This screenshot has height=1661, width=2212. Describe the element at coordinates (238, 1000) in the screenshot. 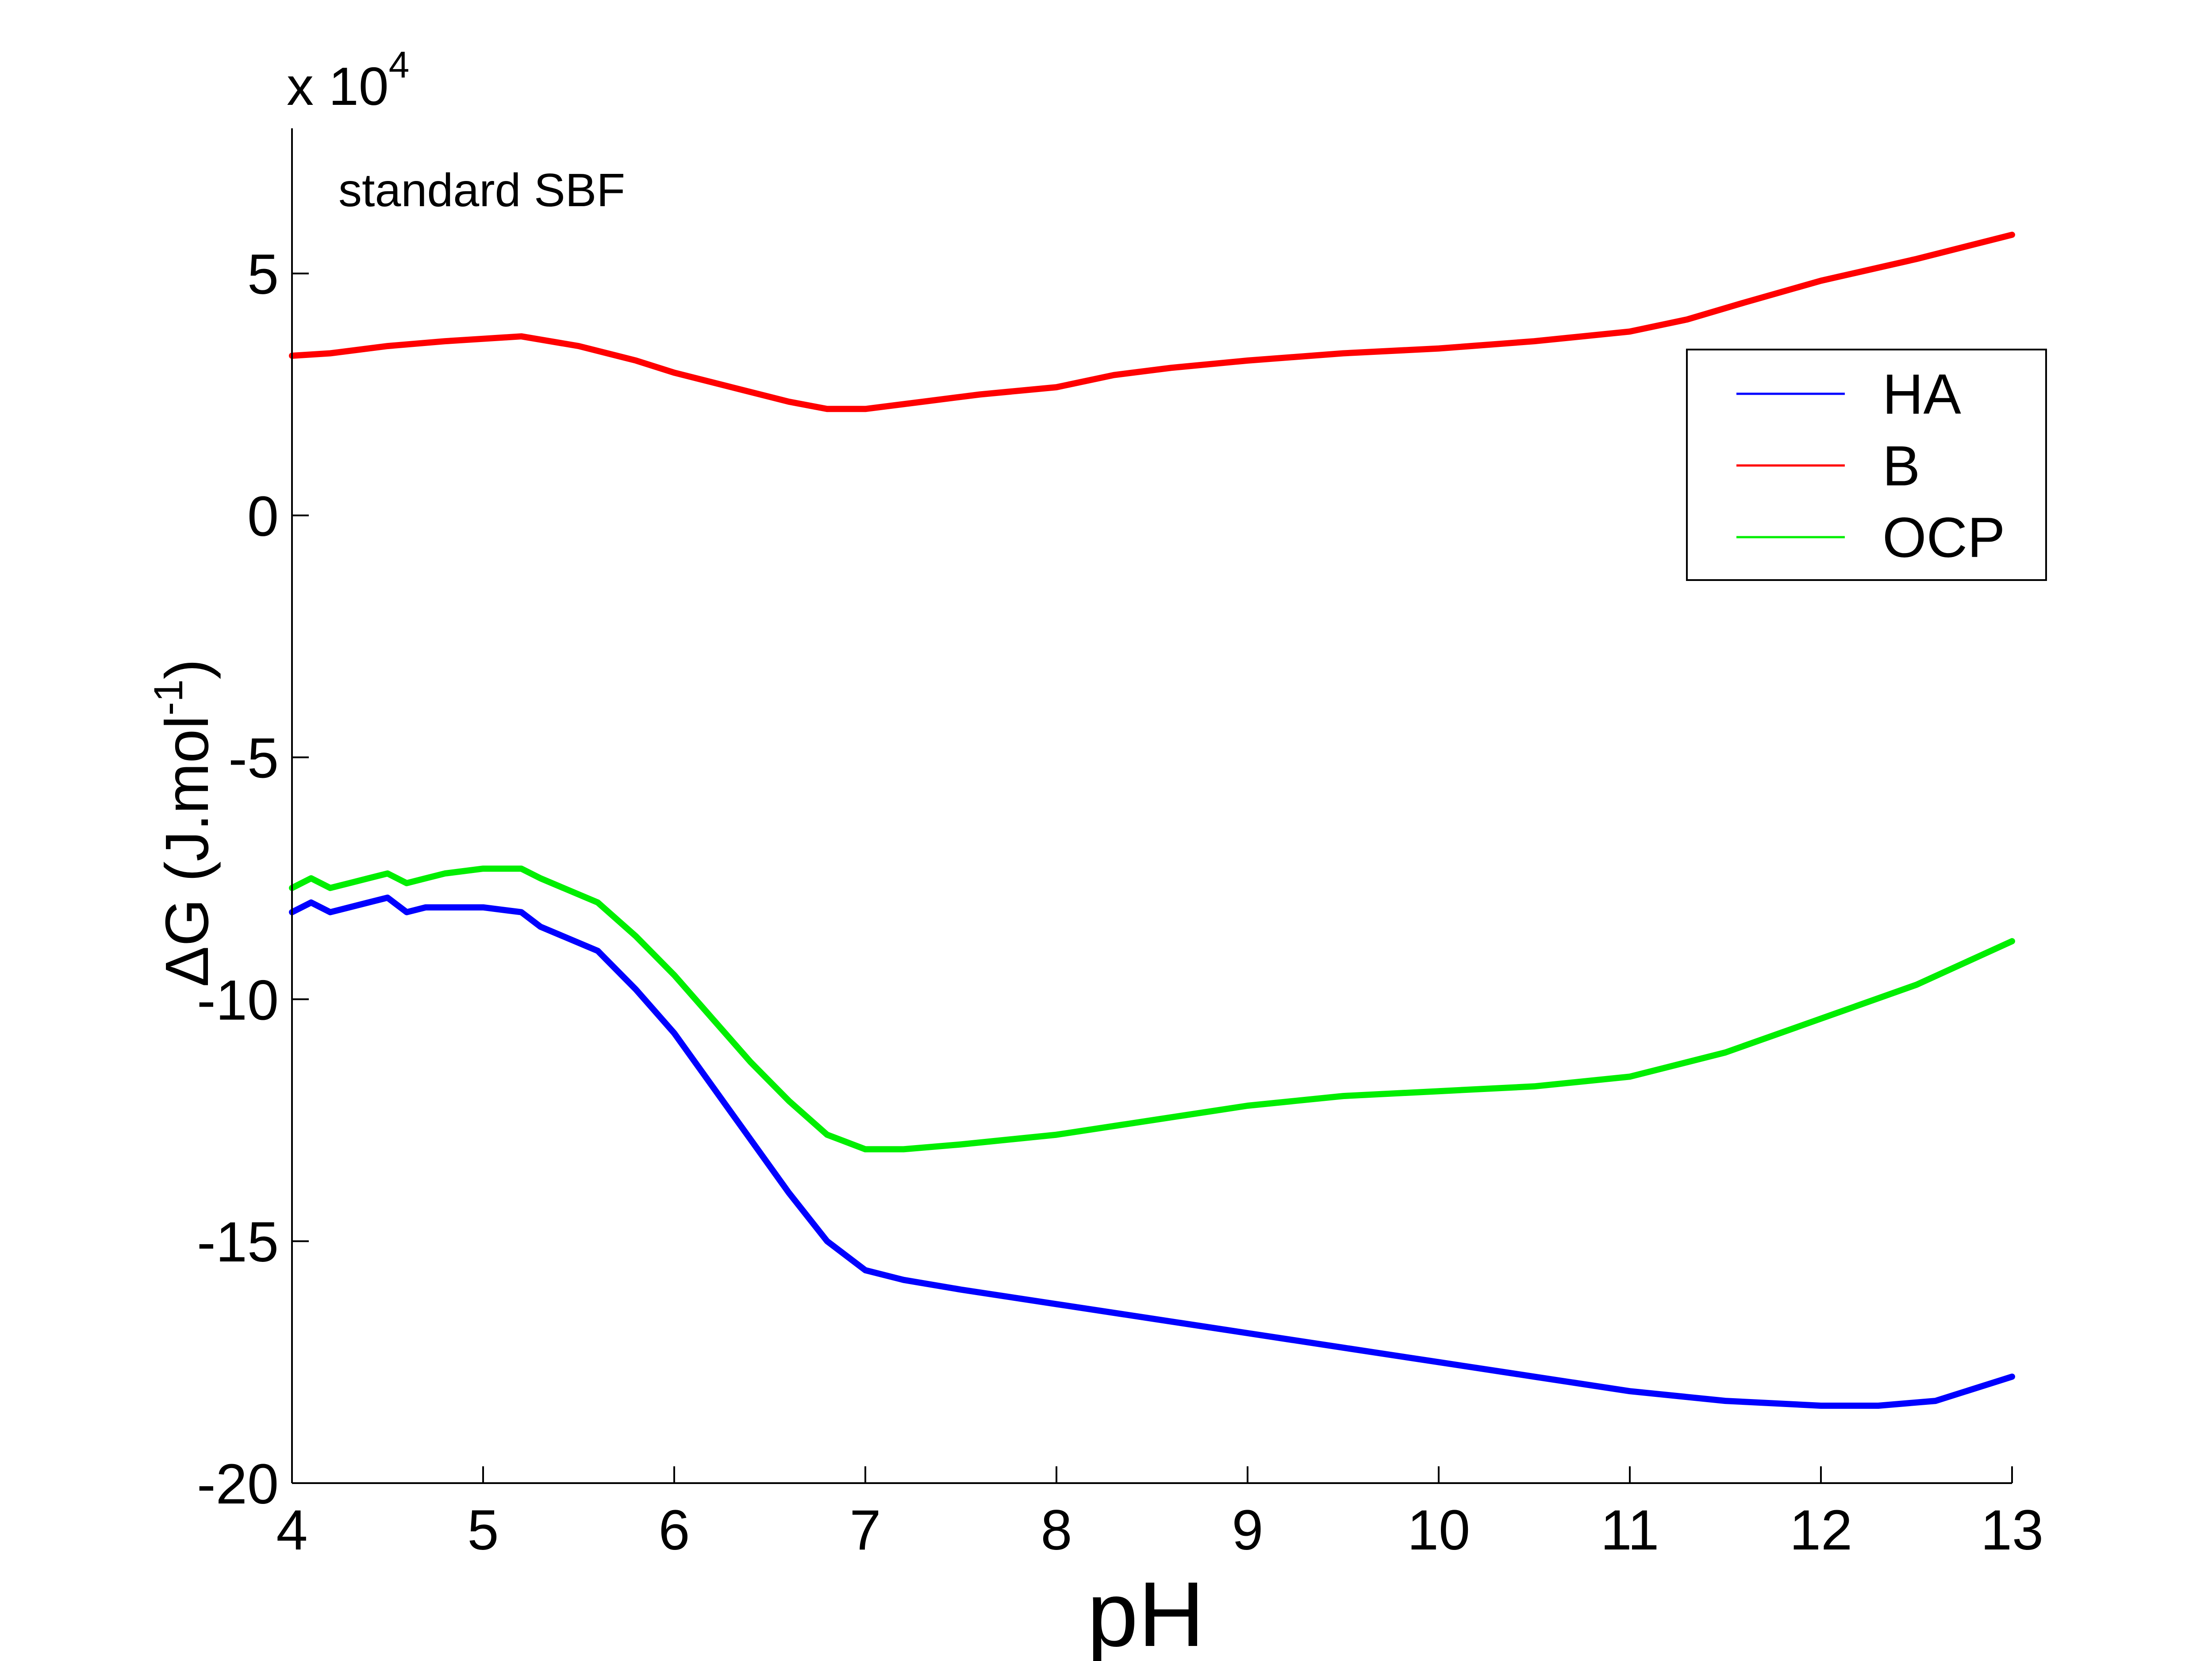

I see `y-tick-label: -10` at that location.